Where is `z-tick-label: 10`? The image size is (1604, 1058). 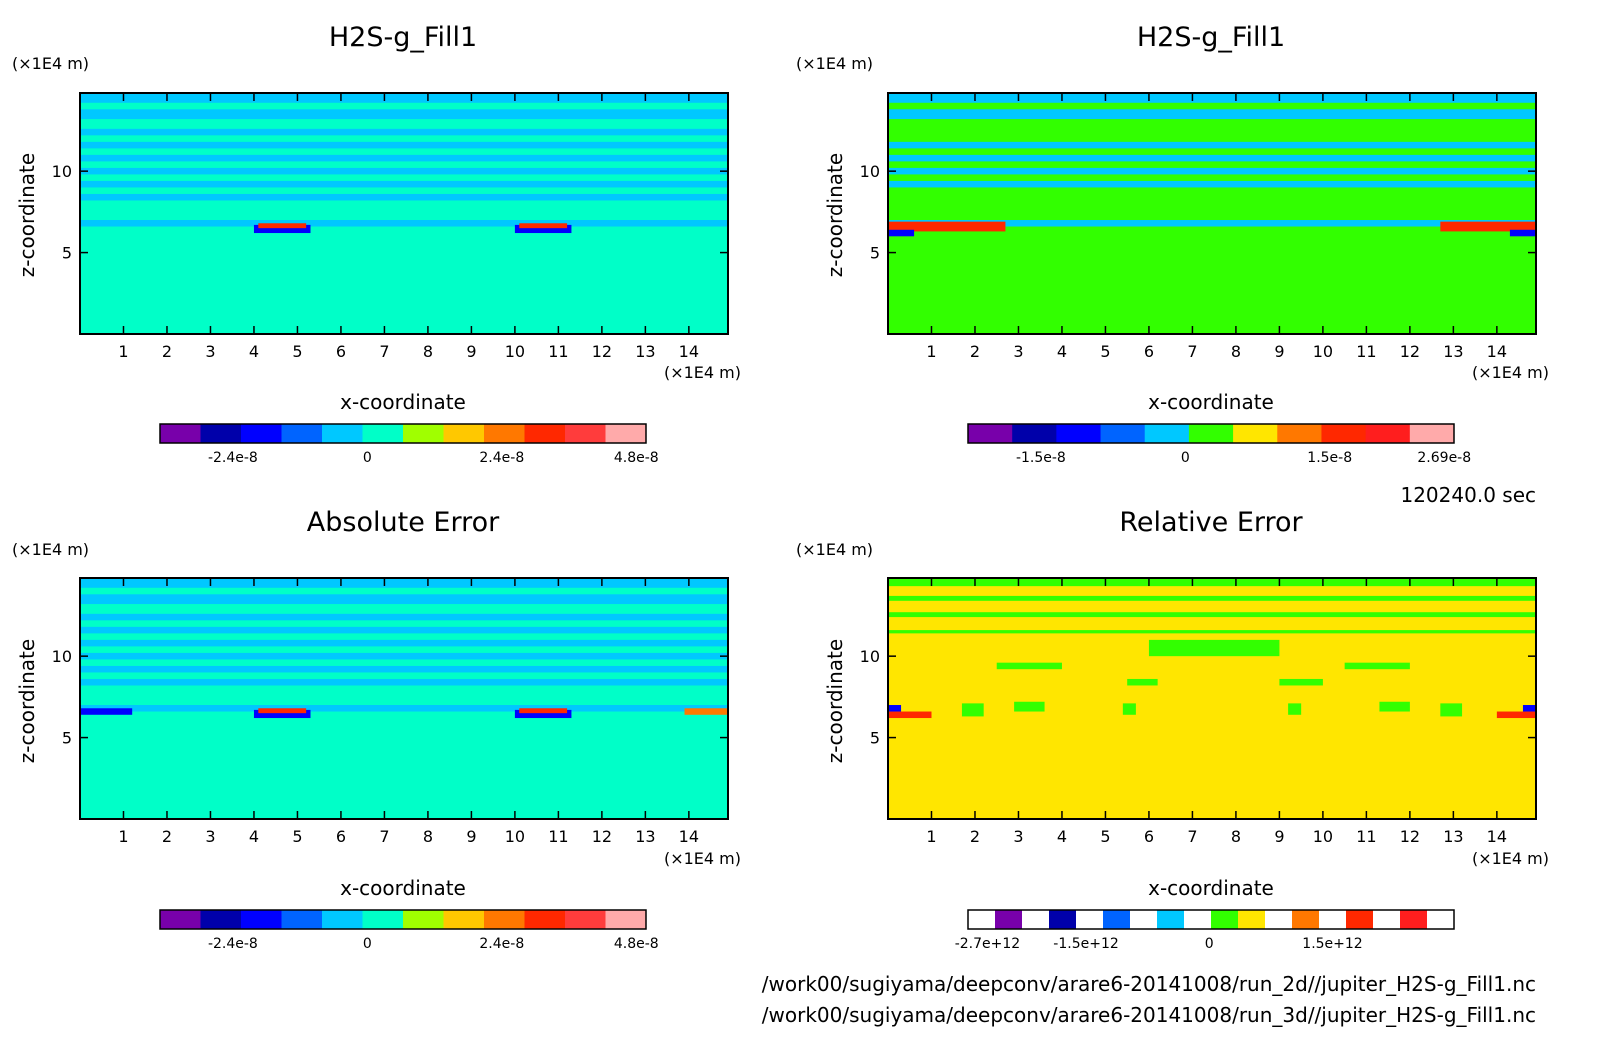 z-tick-label: 10 is located at coordinates (62, 171).